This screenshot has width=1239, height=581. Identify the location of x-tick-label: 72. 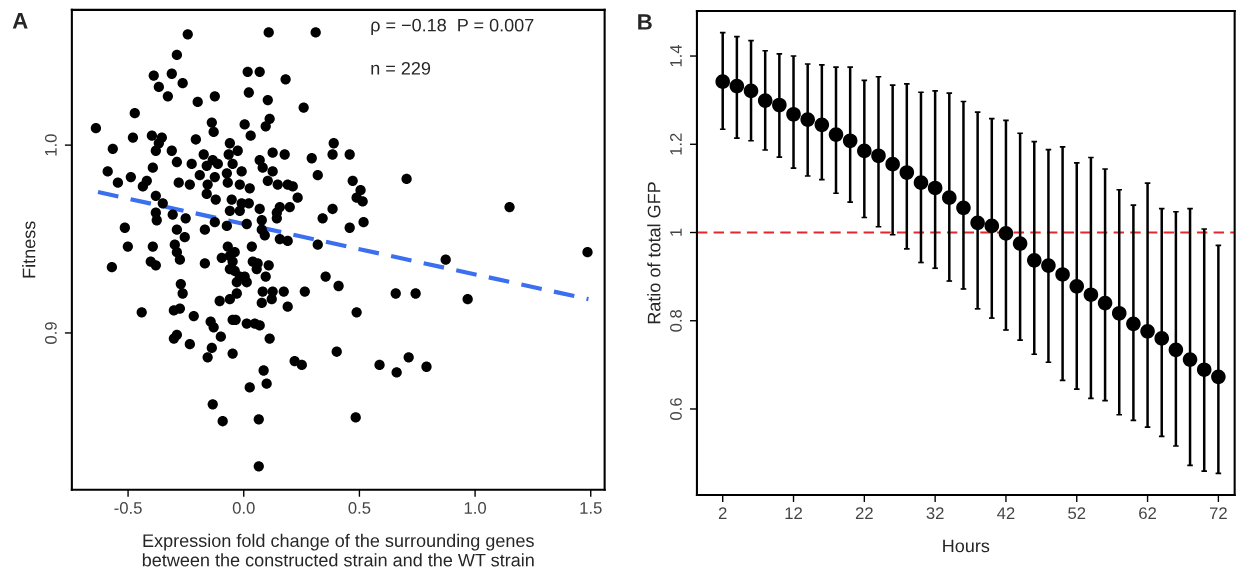
(1218, 513).